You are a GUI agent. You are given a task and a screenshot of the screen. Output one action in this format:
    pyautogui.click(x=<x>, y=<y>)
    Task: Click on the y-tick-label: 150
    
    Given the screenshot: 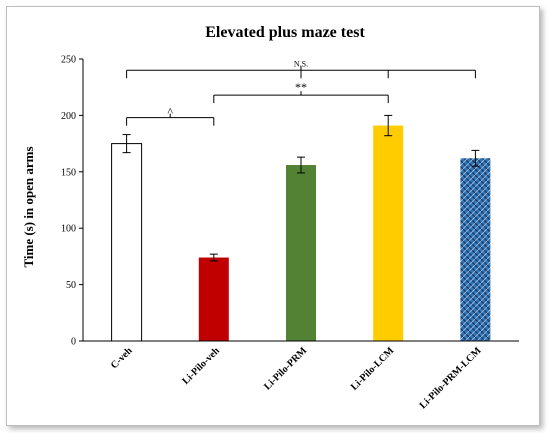 What is the action you would take?
    pyautogui.click(x=68, y=172)
    